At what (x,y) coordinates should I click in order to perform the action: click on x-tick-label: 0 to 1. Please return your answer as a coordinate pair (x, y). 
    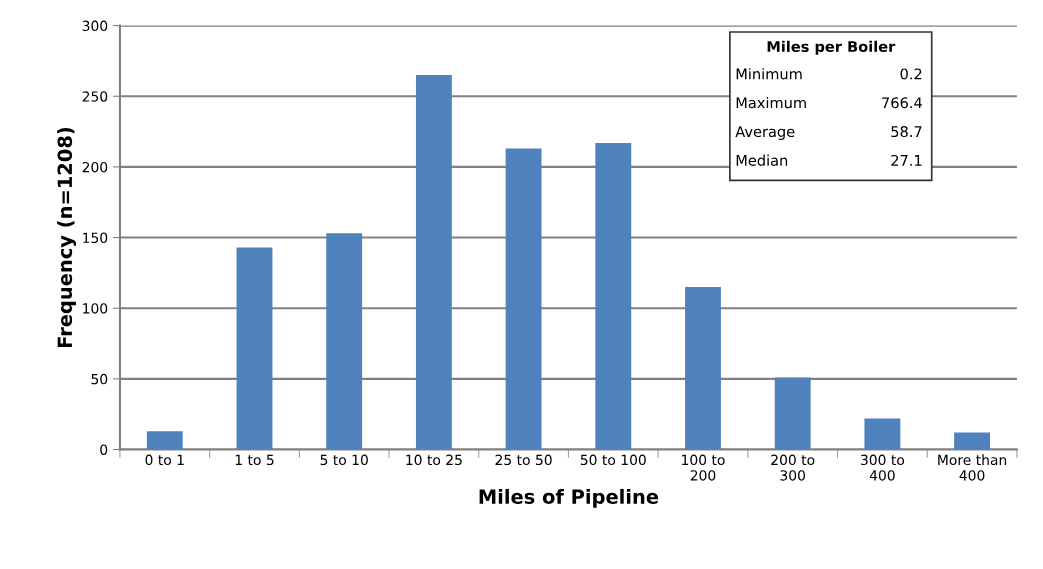
    Looking at the image, I should click on (164, 460).